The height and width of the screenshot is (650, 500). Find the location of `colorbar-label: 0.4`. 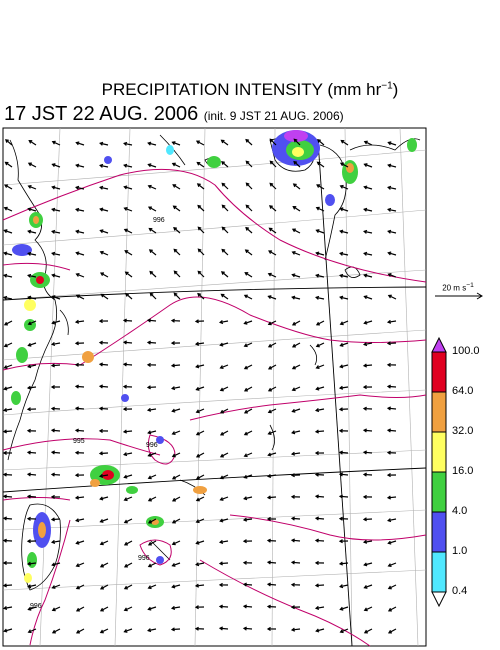

colorbar-label: 0.4 is located at coordinates (460, 591).